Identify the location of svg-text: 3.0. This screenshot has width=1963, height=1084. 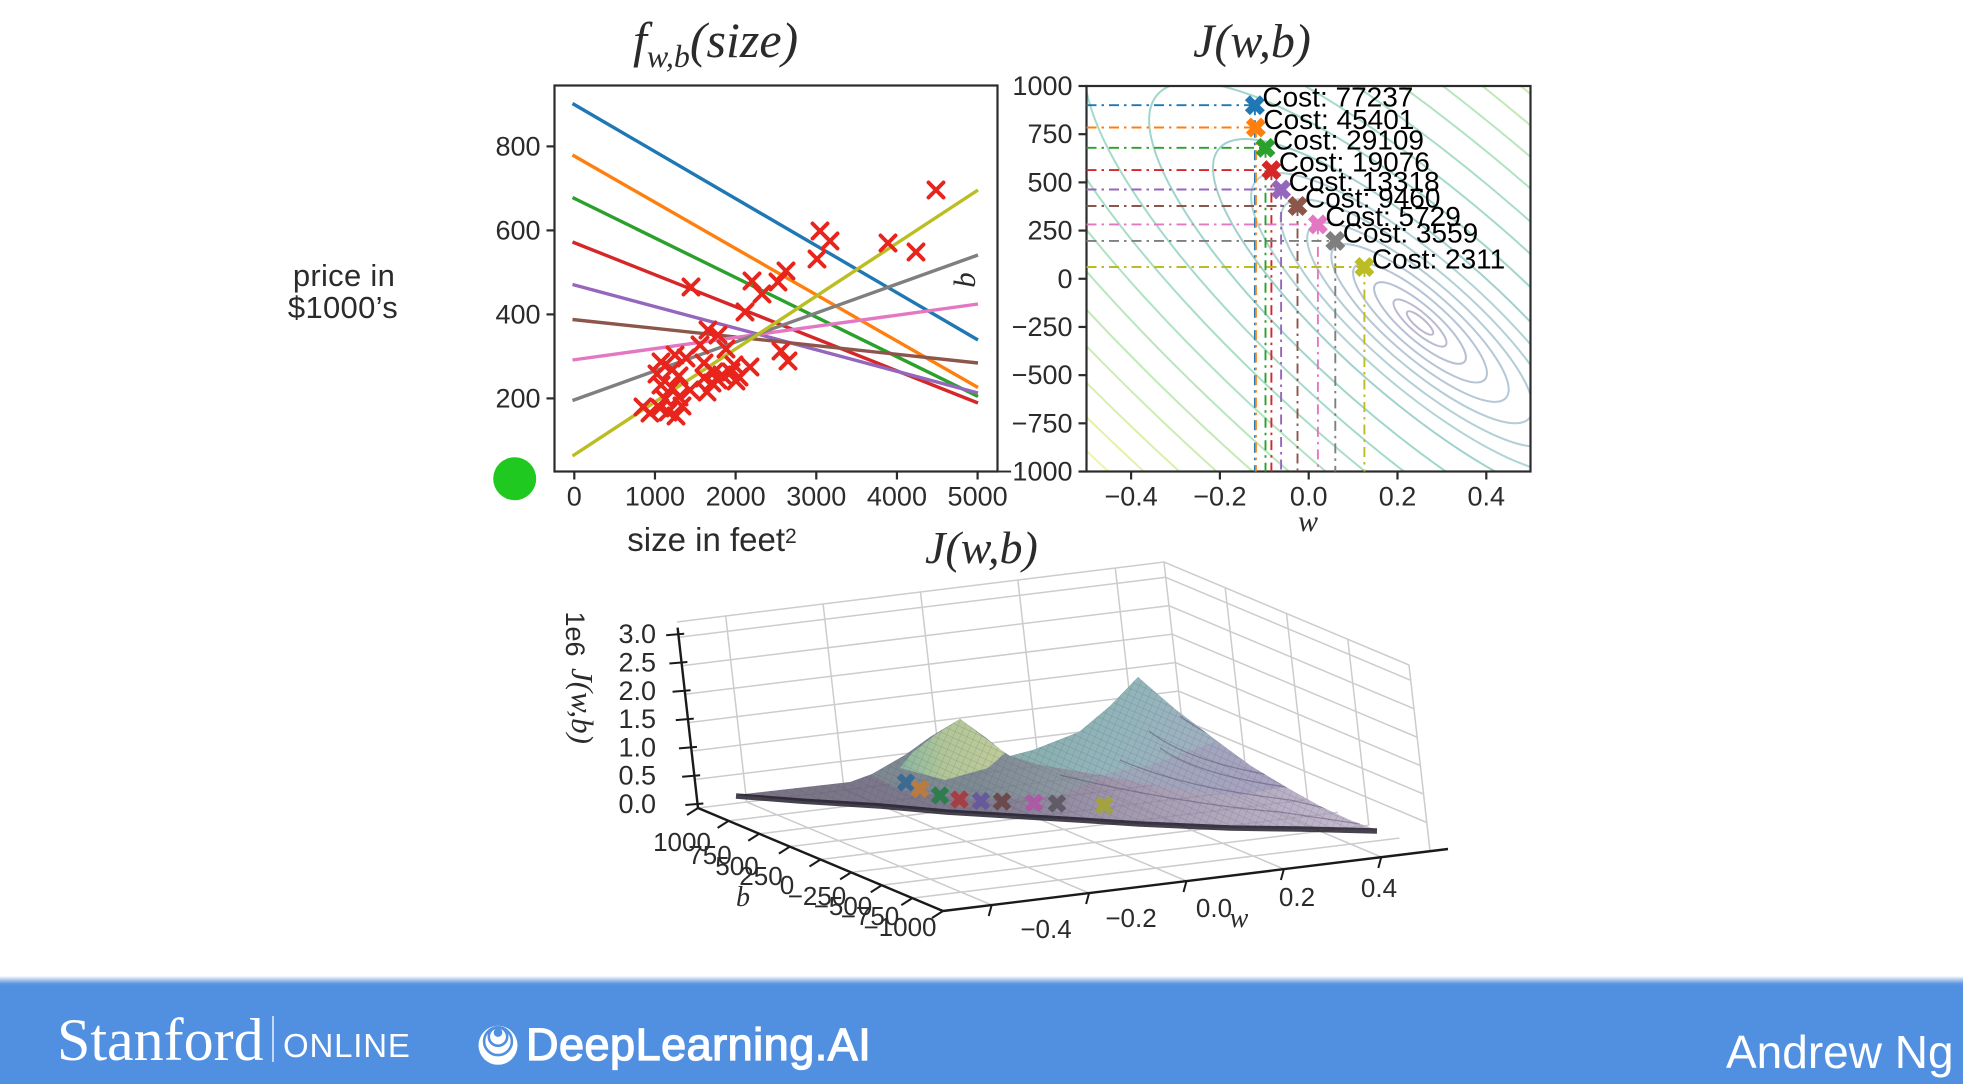
(637, 634).